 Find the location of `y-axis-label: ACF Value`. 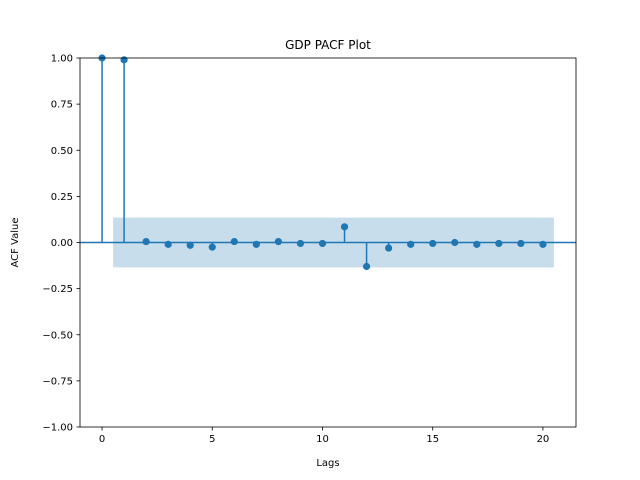

y-axis-label: ACF Value is located at coordinates (15, 242).